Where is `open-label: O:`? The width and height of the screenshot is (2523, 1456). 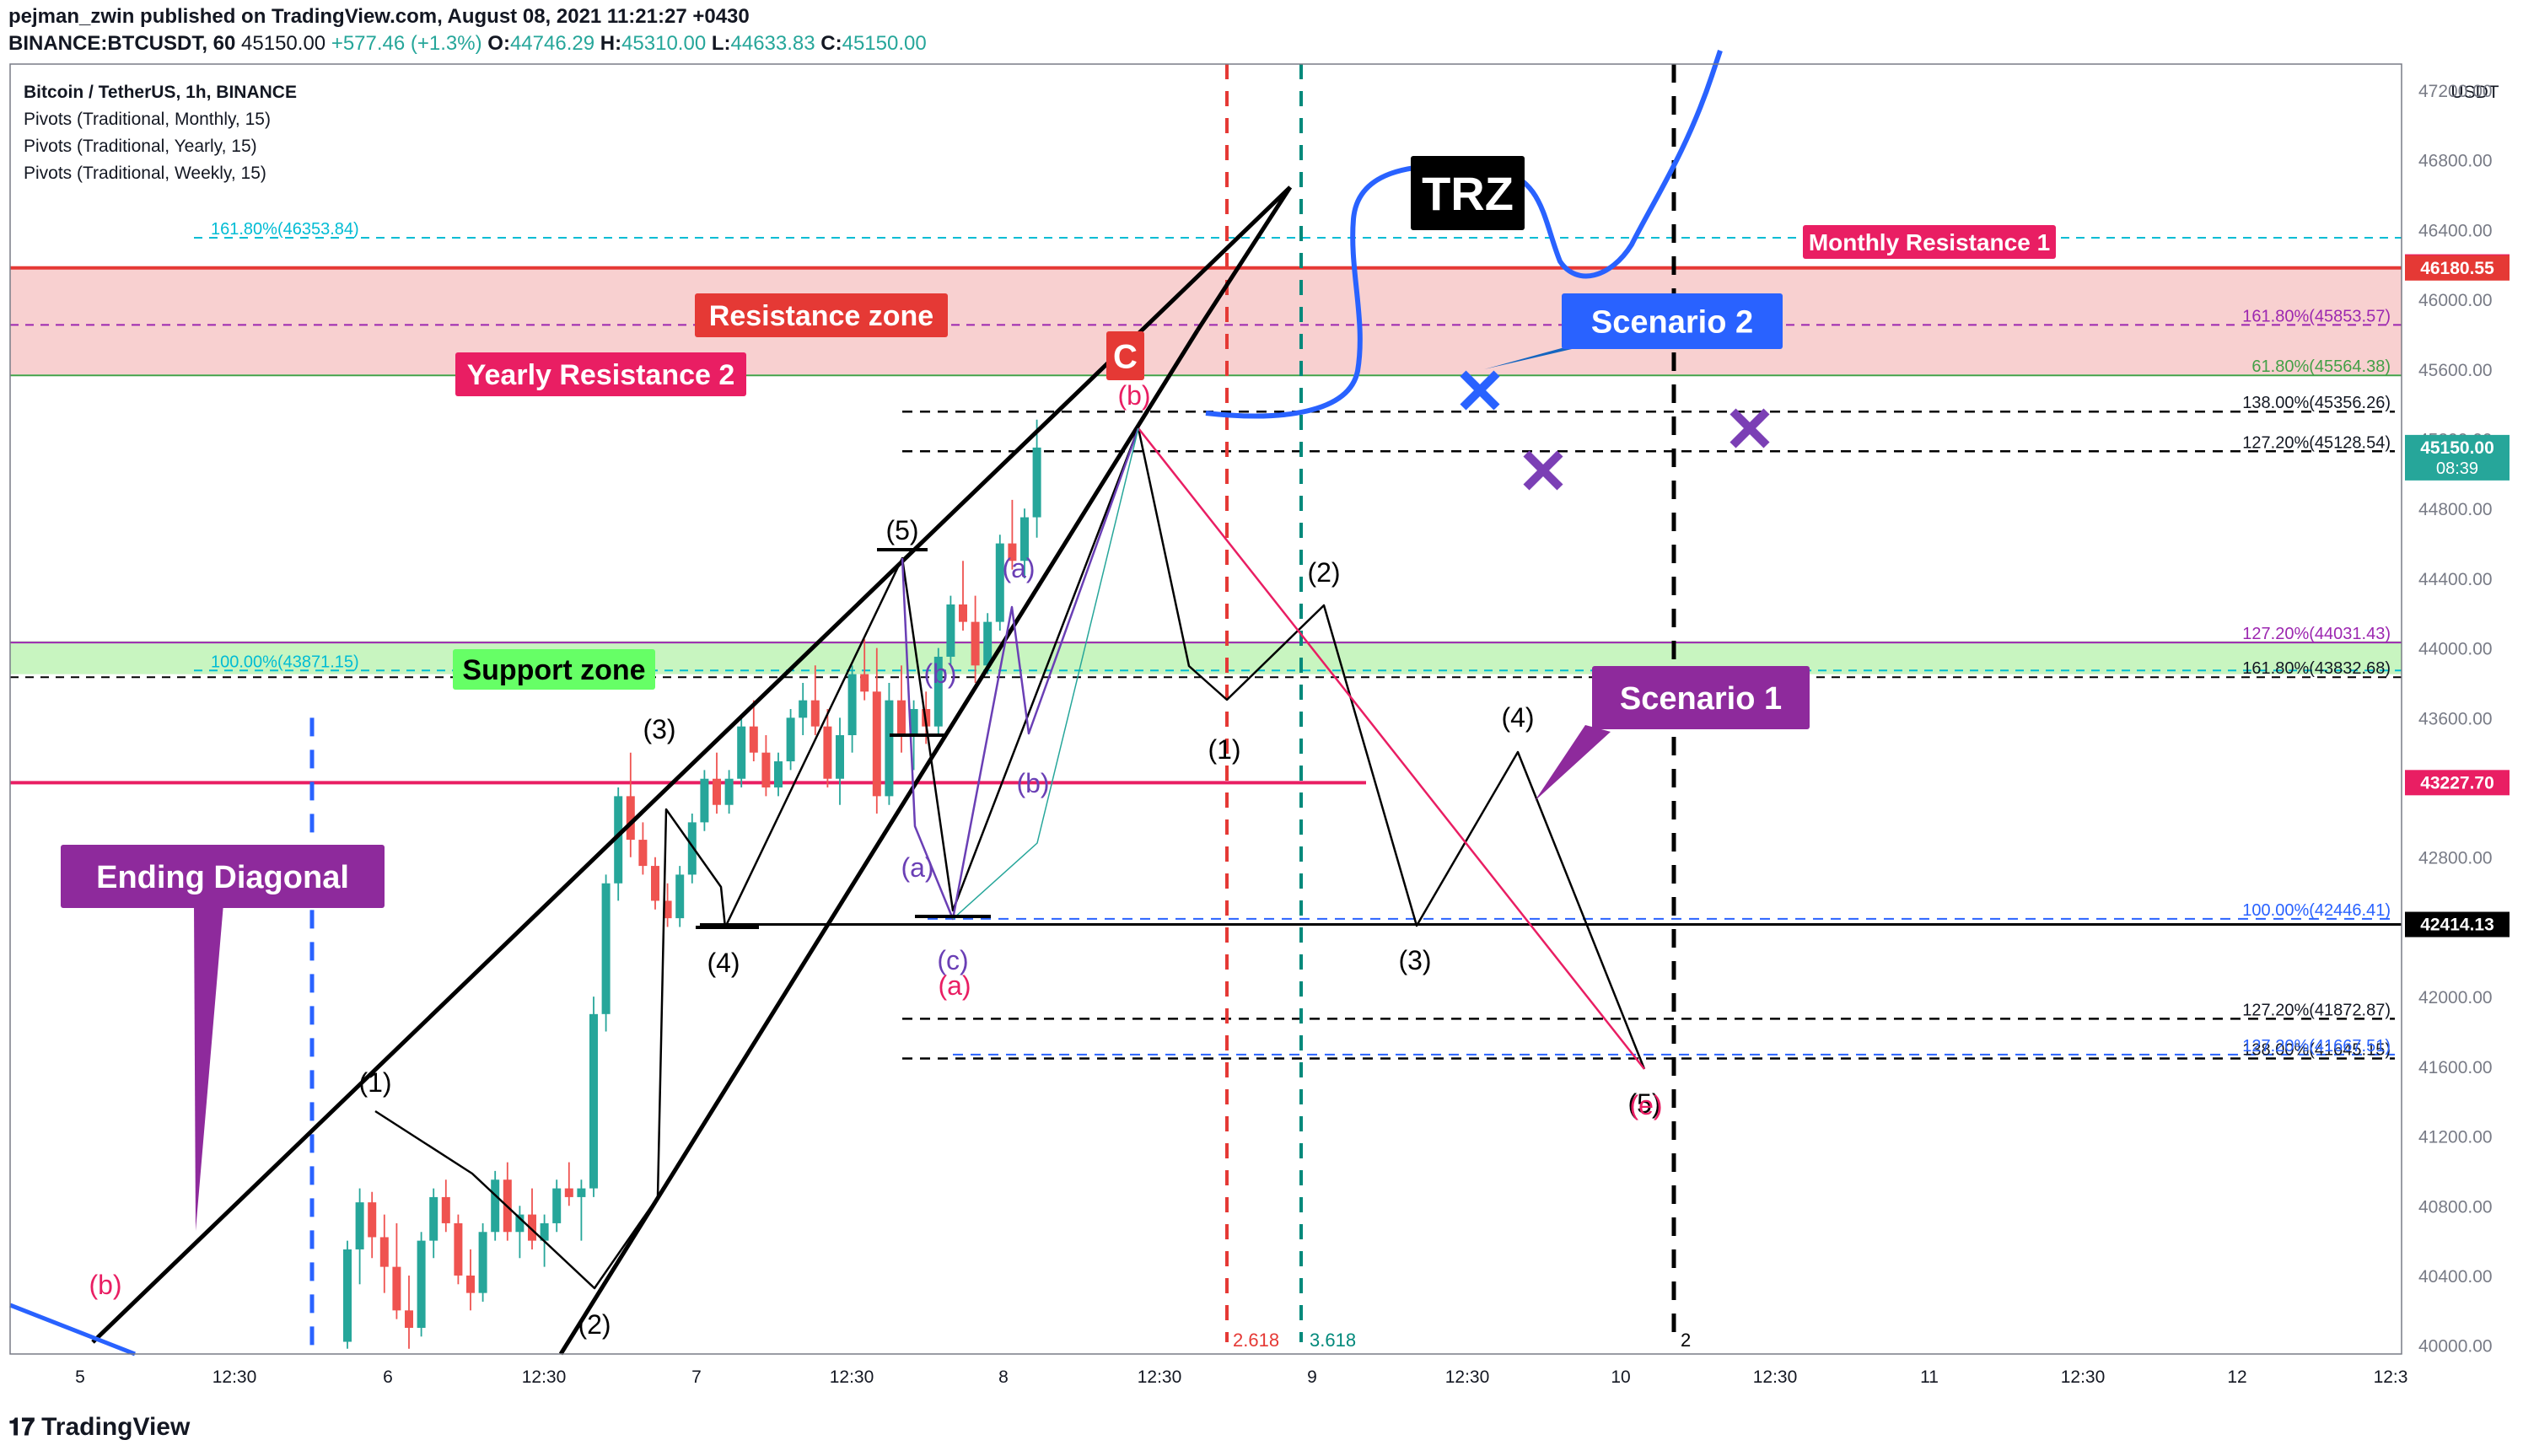
open-label: O: is located at coordinates (498, 43).